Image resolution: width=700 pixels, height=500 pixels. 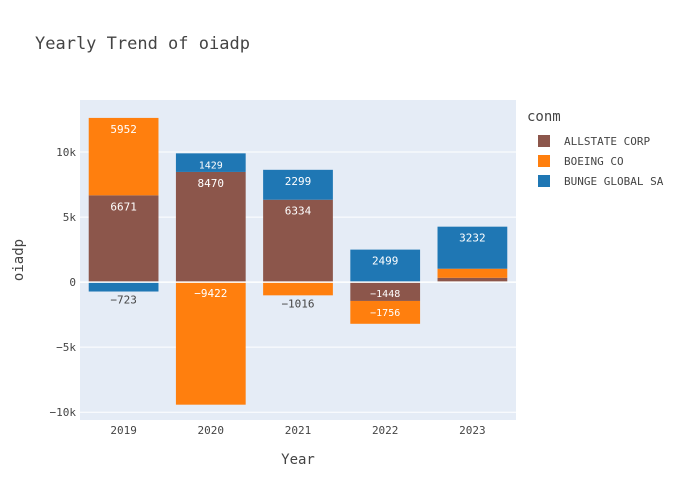 What do you see at coordinates (472, 238) in the screenshot?
I see `bar-data-label: 3232` at bounding box center [472, 238].